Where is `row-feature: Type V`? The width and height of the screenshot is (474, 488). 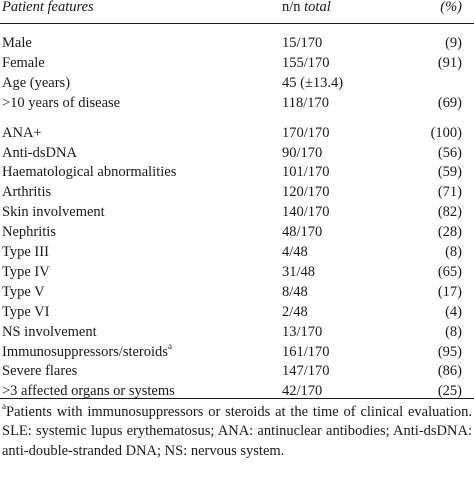 row-feature: Type V is located at coordinates (23, 292).